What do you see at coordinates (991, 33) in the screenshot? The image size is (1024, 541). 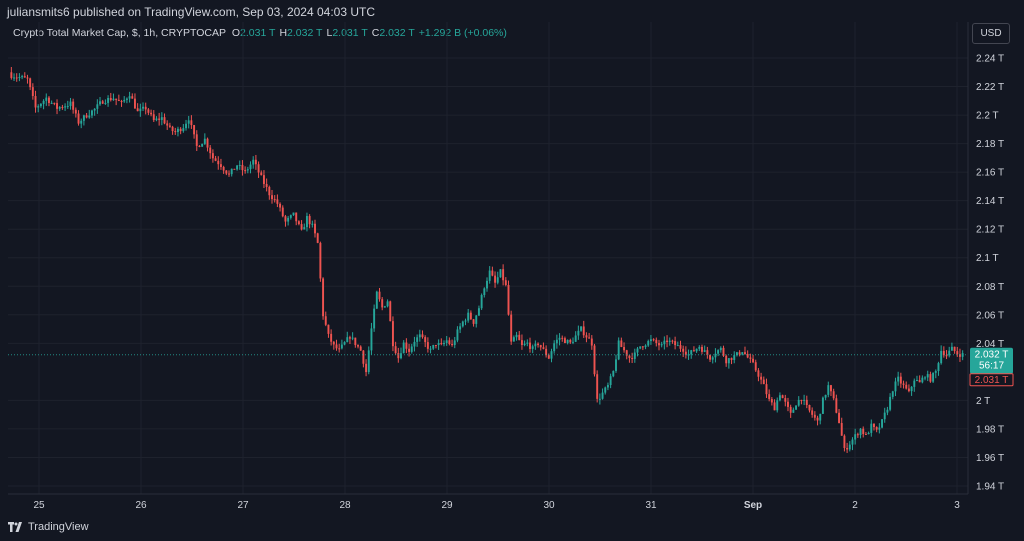 I see `currency-button: USD` at bounding box center [991, 33].